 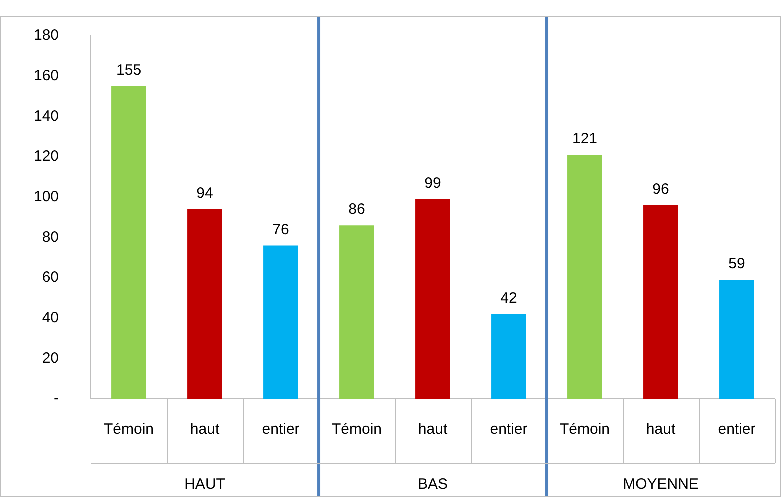 What do you see at coordinates (47, 157) in the screenshot?
I see `y-tick-label: 120` at bounding box center [47, 157].